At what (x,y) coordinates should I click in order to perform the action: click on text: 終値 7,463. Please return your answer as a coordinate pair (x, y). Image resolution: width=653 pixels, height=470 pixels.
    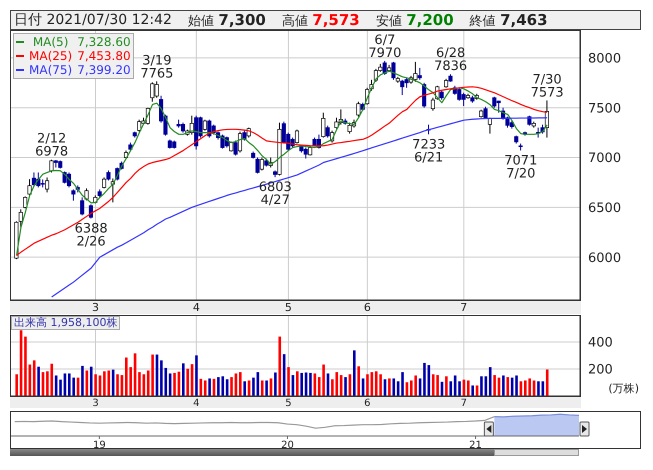
    Looking at the image, I should click on (509, 19).